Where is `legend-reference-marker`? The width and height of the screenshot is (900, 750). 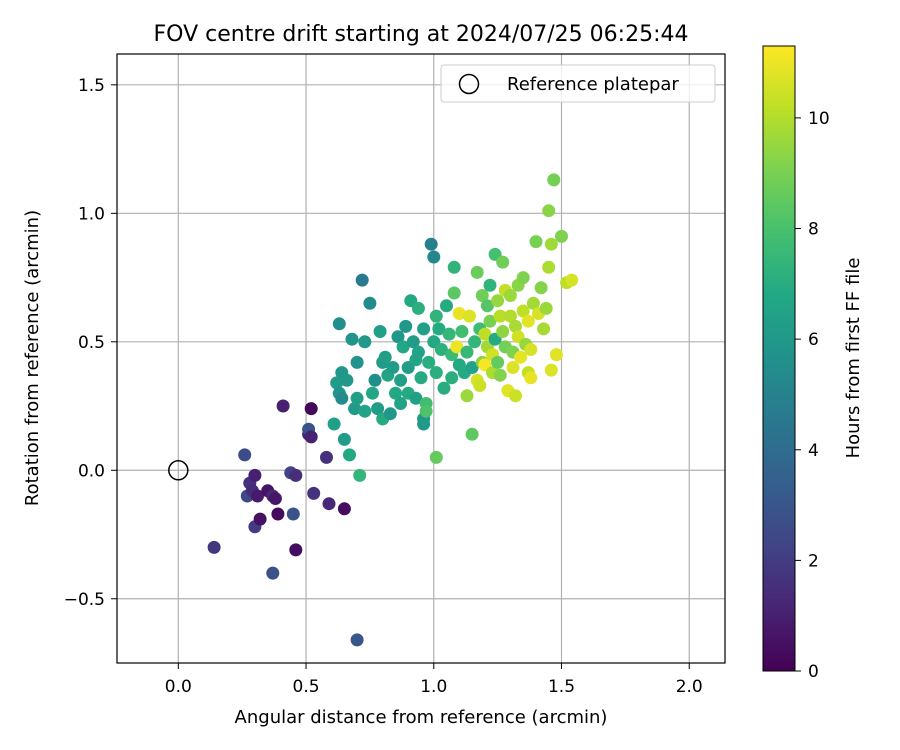
legend-reference-marker is located at coordinates (469, 84).